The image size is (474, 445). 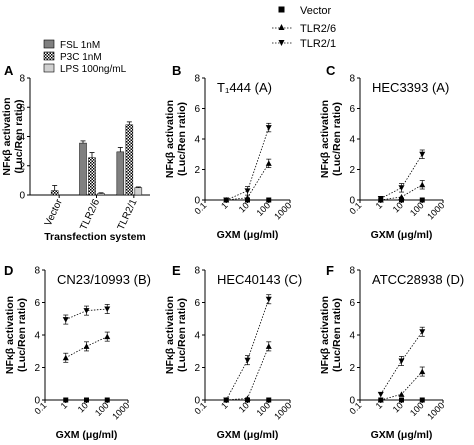 I want to click on legend-label: Vector, so click(x=316, y=11).